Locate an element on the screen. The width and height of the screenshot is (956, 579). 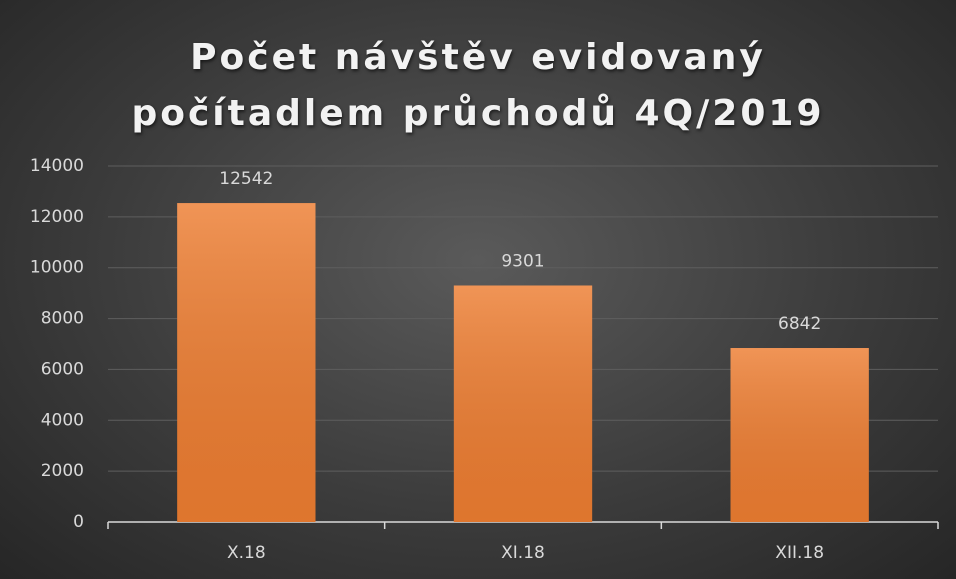
y-tick-label: 8000 is located at coordinates (62, 319).